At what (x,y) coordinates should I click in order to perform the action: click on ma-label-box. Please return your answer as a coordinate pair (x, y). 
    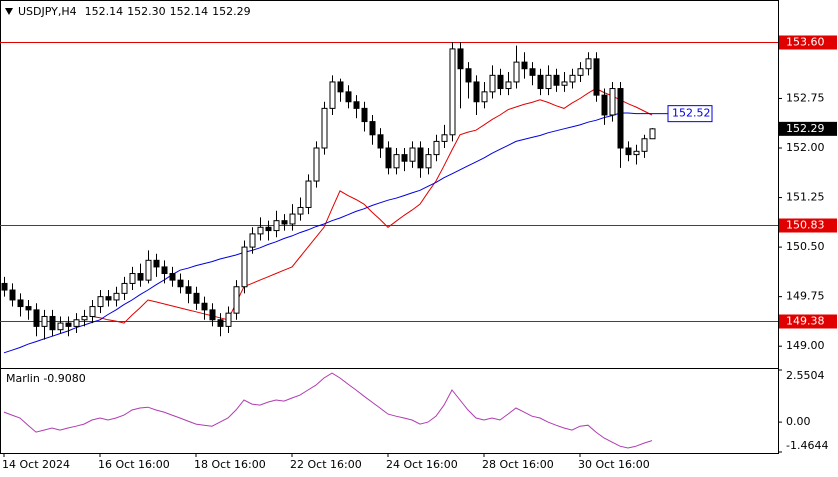
    Looking at the image, I should click on (690, 114).